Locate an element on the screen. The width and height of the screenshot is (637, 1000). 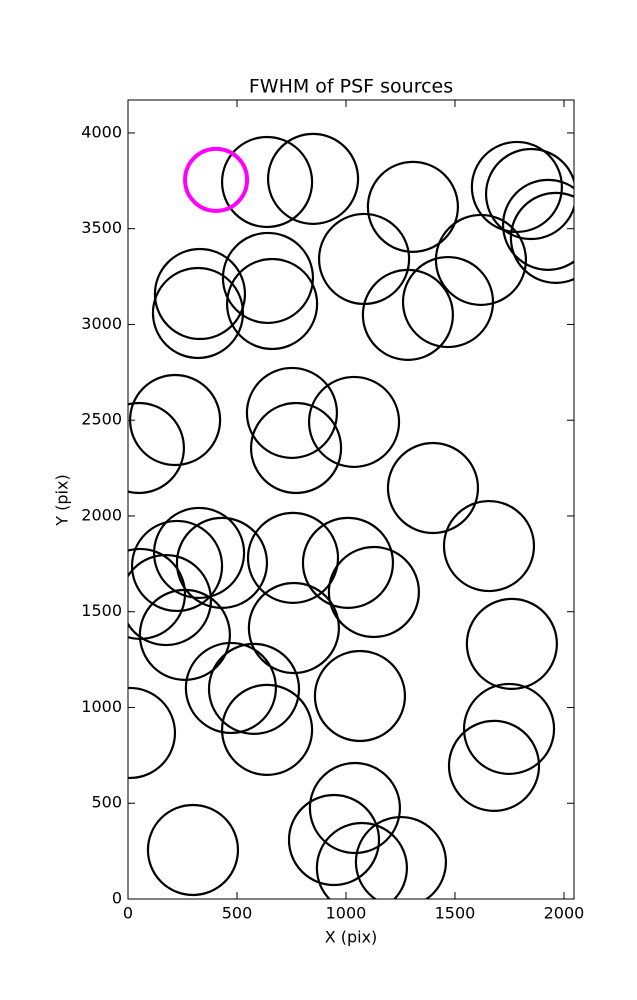
y-tick-label: 1000 is located at coordinates (101, 706).